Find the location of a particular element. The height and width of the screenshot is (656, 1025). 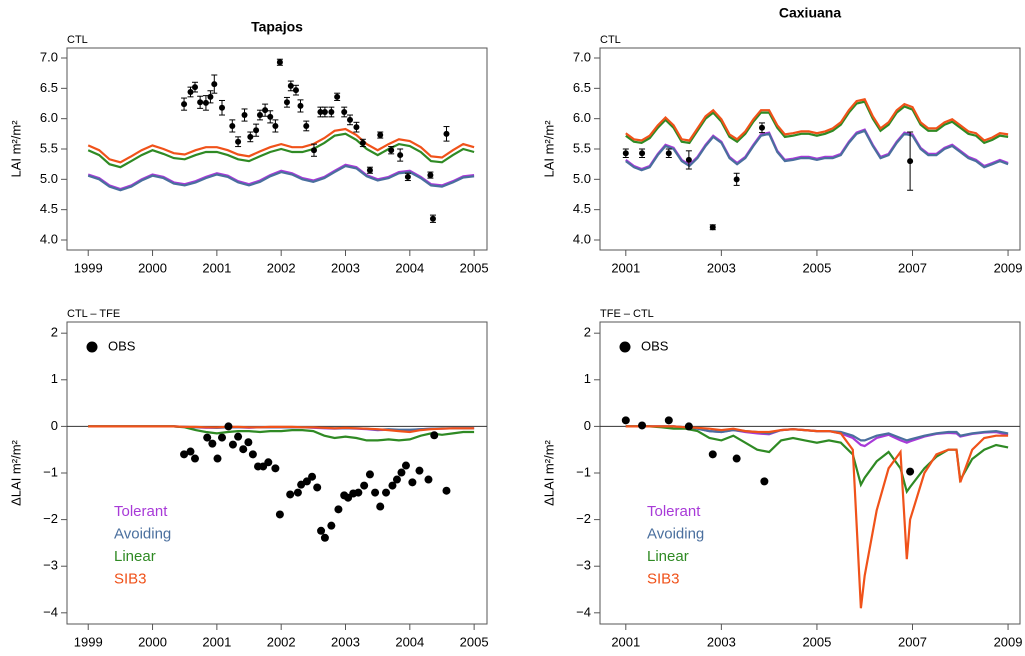

y-tick-label: −2 is located at coordinates (583, 518).